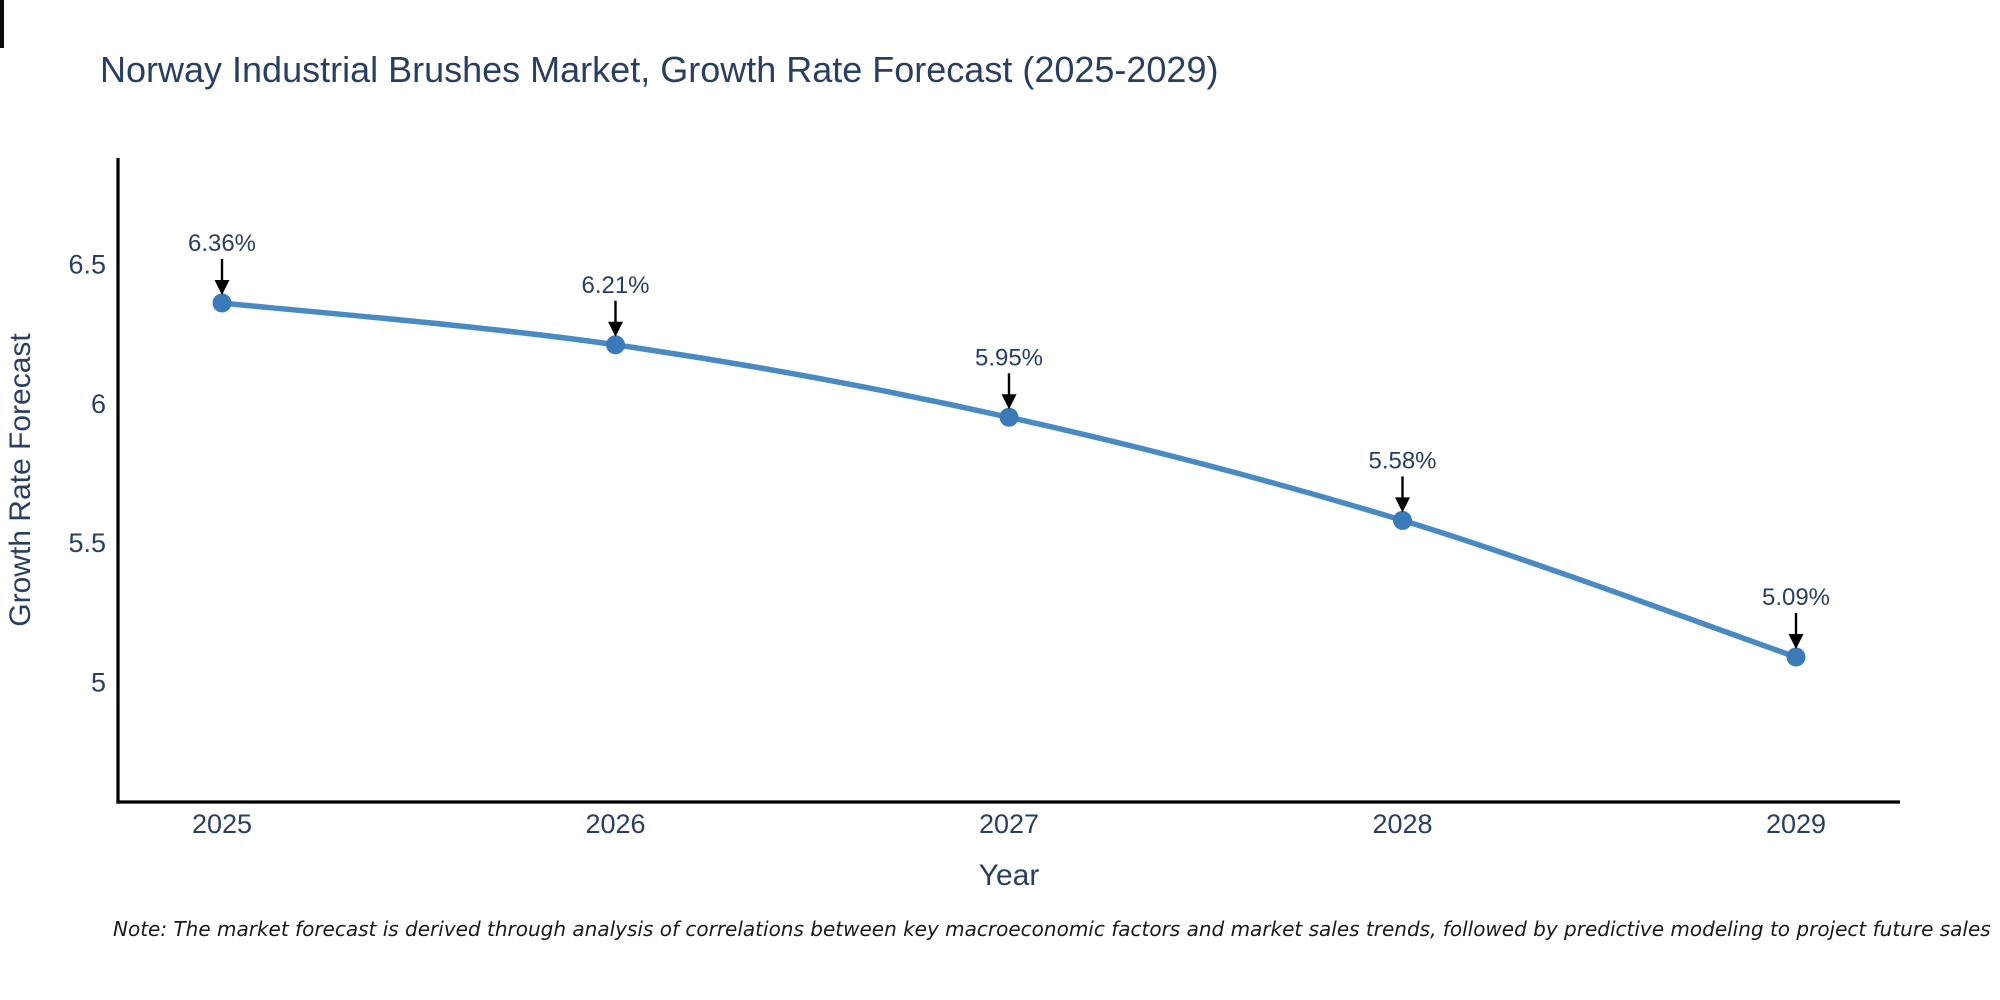 The height and width of the screenshot is (1000, 2000). Describe the element at coordinates (1402, 824) in the screenshot. I see `x-tick-label: 2028` at that location.